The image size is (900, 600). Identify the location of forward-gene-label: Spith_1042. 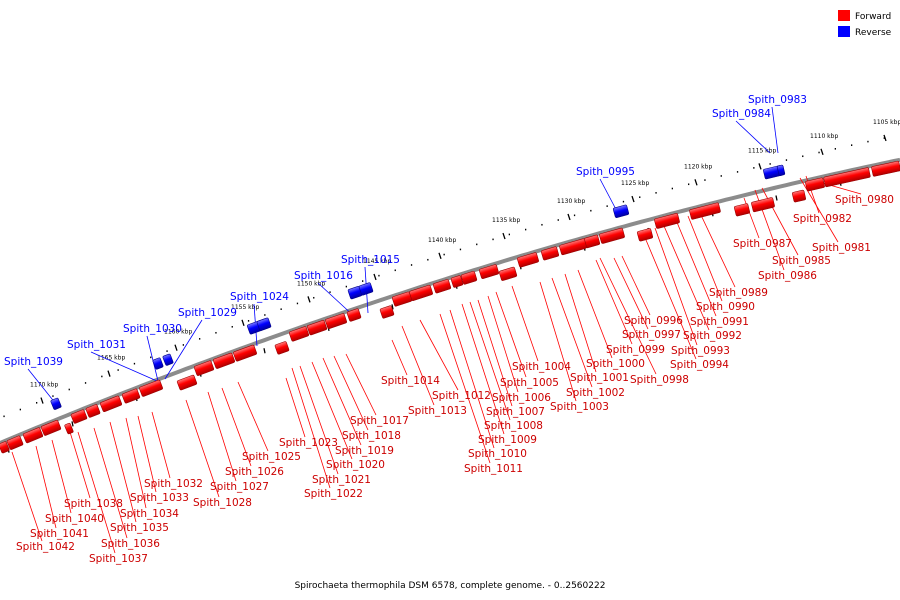
(45, 547).